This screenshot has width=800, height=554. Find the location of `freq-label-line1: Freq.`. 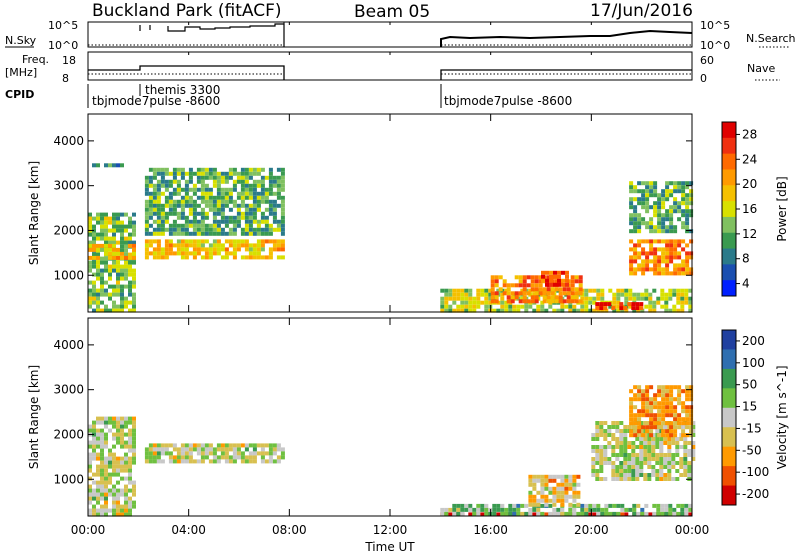

freq-label-line1: Freq. is located at coordinates (35, 59).